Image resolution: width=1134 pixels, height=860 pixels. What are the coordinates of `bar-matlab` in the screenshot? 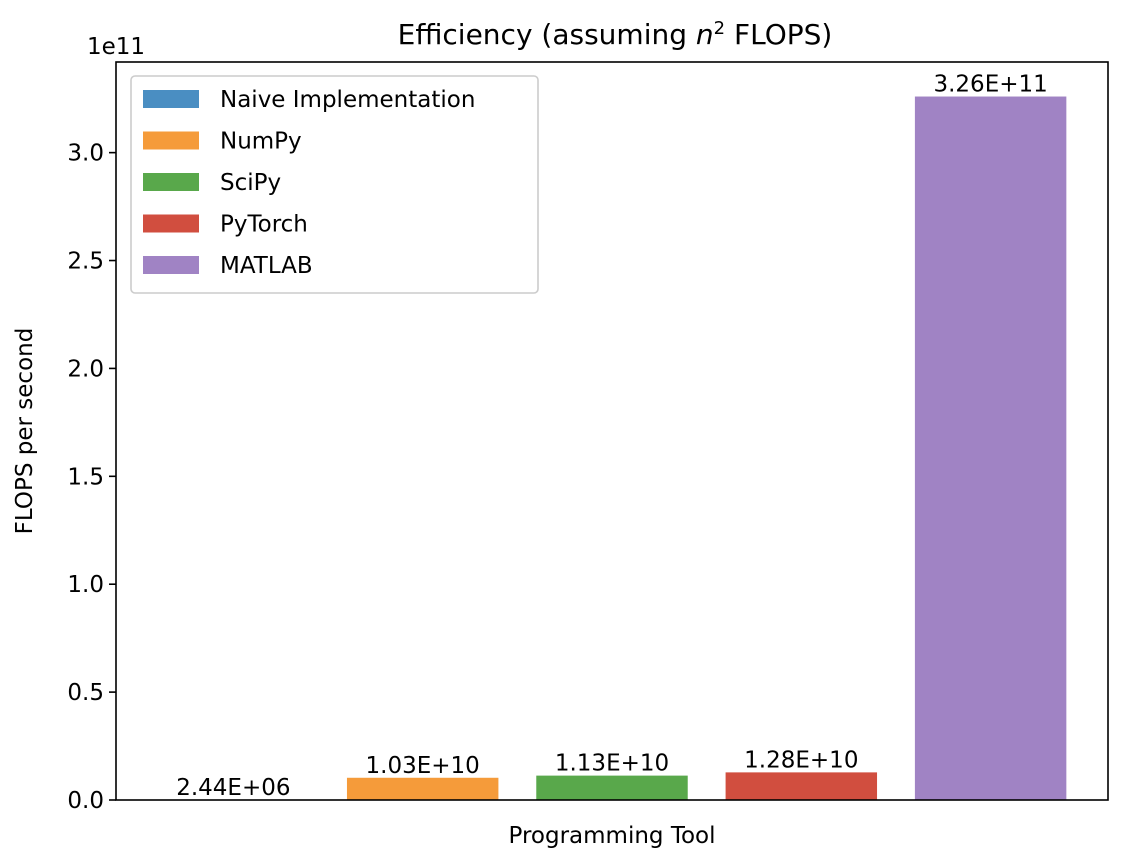 It's located at (990, 448).